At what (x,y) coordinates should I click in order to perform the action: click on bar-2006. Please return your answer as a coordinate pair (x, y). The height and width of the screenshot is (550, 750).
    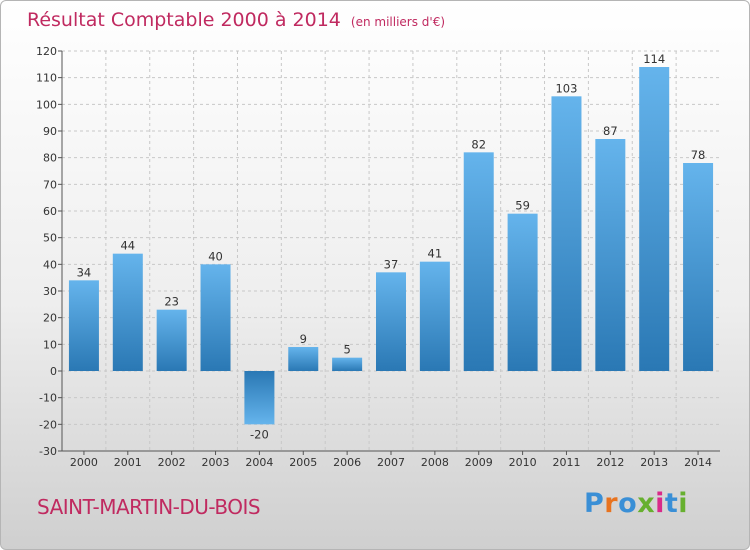
    Looking at the image, I should click on (347, 364).